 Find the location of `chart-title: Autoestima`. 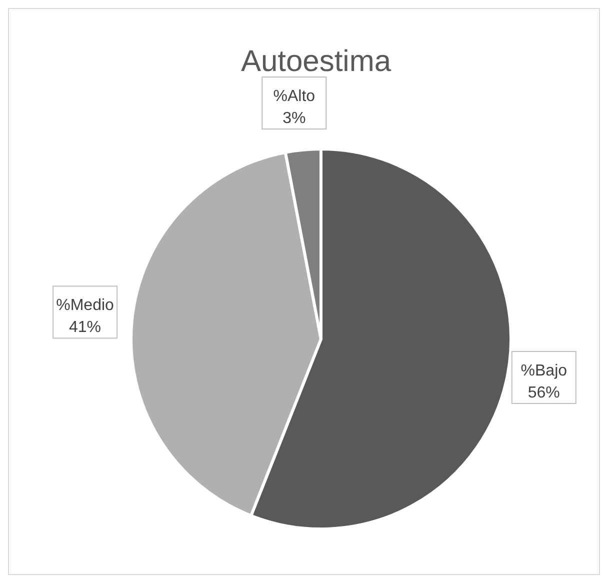

chart-title: Autoestima is located at coordinates (316, 61).